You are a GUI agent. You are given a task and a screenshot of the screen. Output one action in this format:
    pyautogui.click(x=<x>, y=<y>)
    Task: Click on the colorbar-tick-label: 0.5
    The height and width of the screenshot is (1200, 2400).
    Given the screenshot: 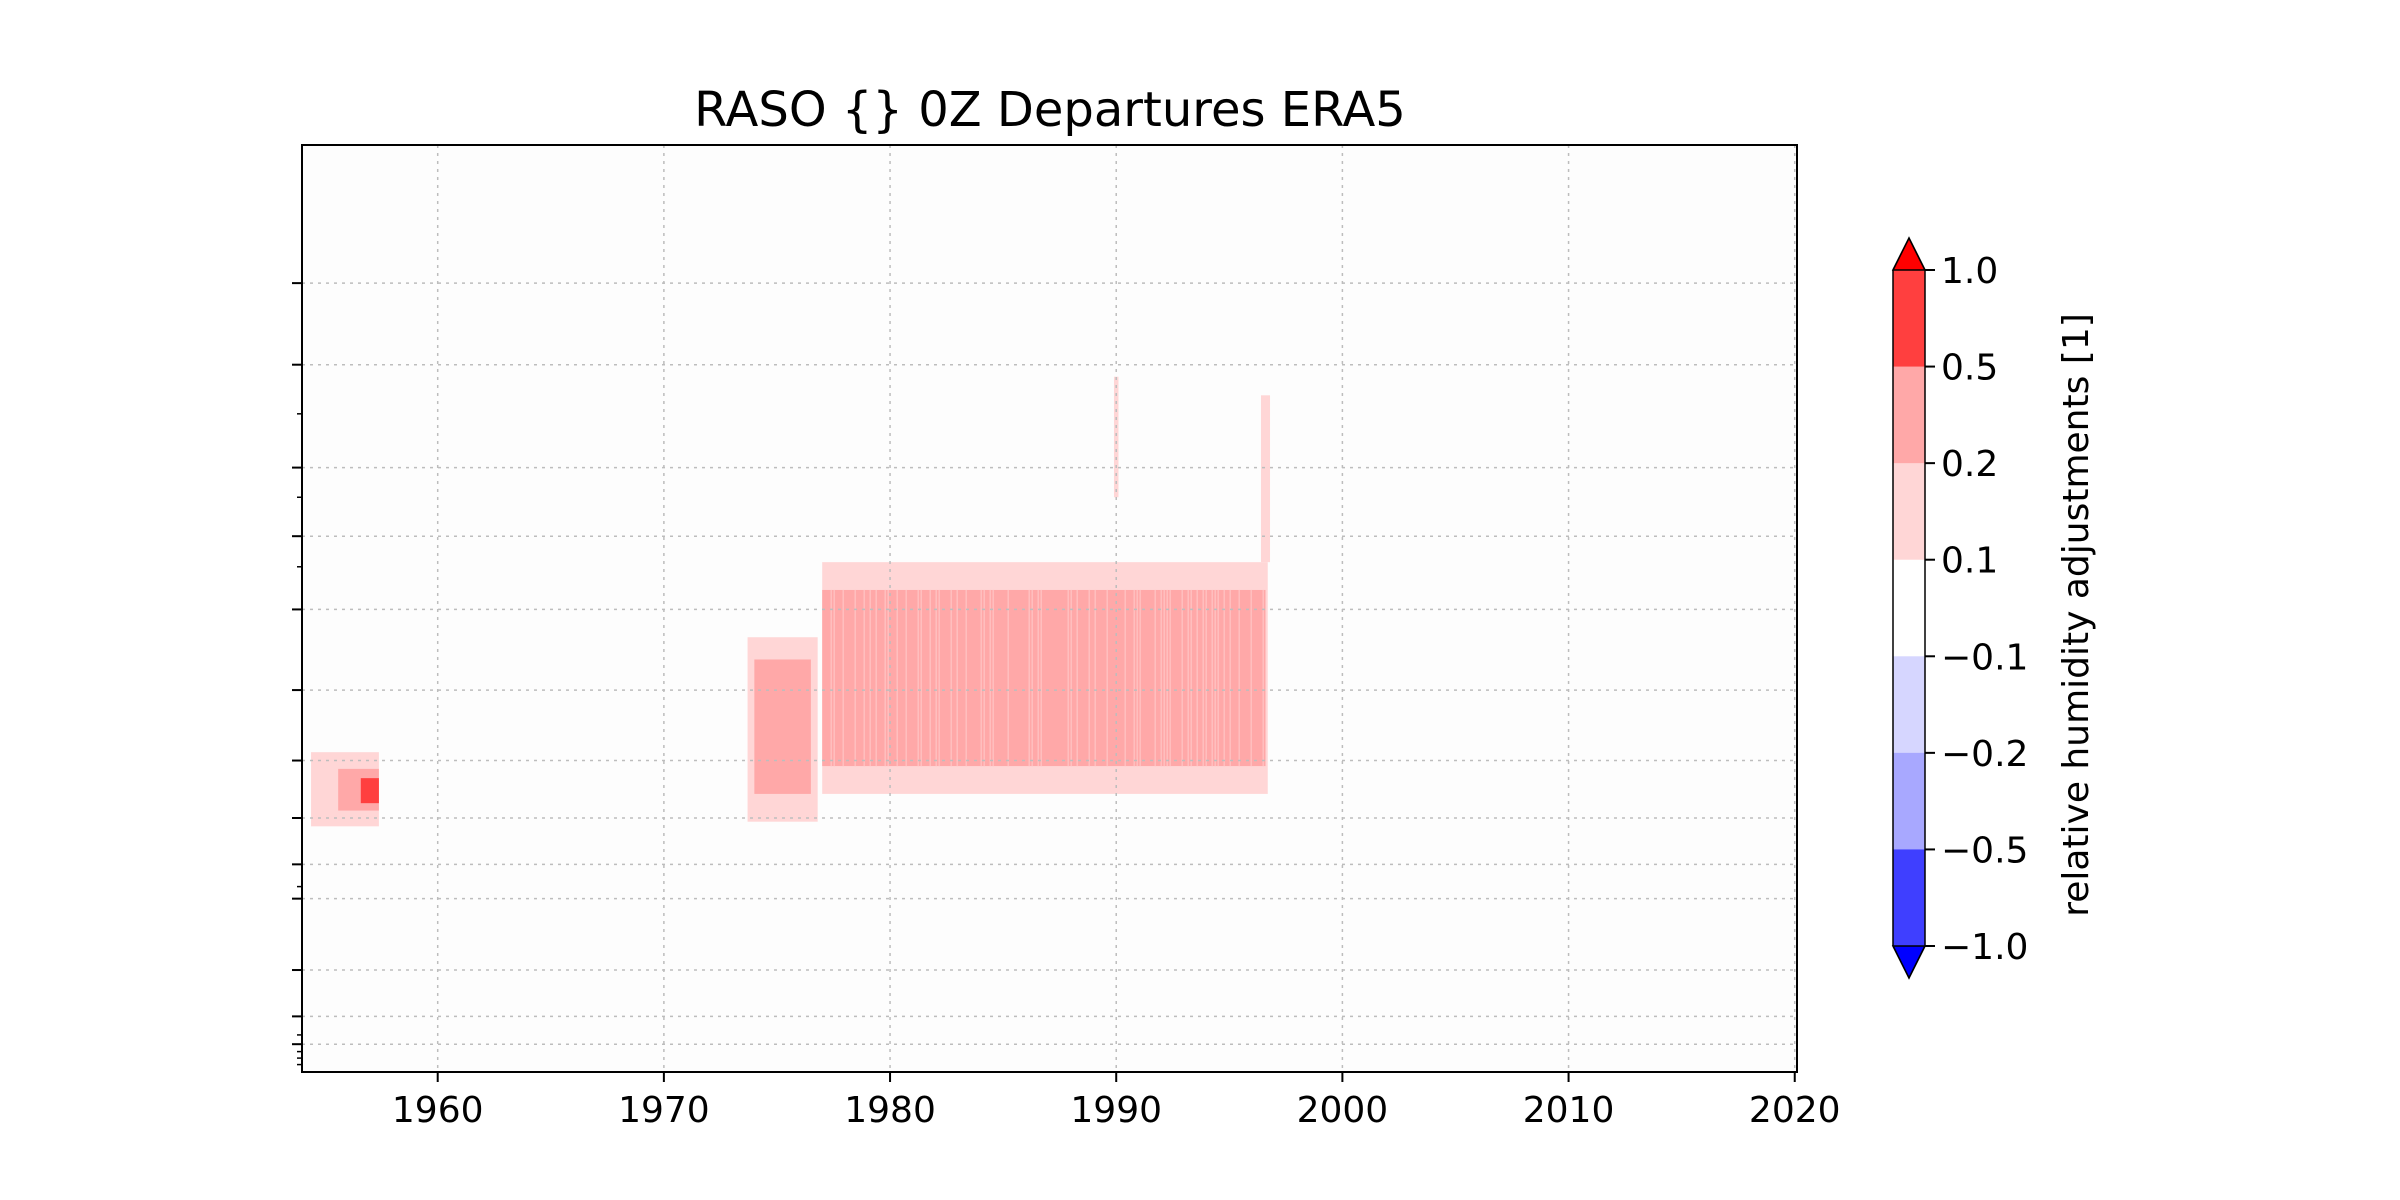 What is the action you would take?
    pyautogui.click(x=1969, y=368)
    